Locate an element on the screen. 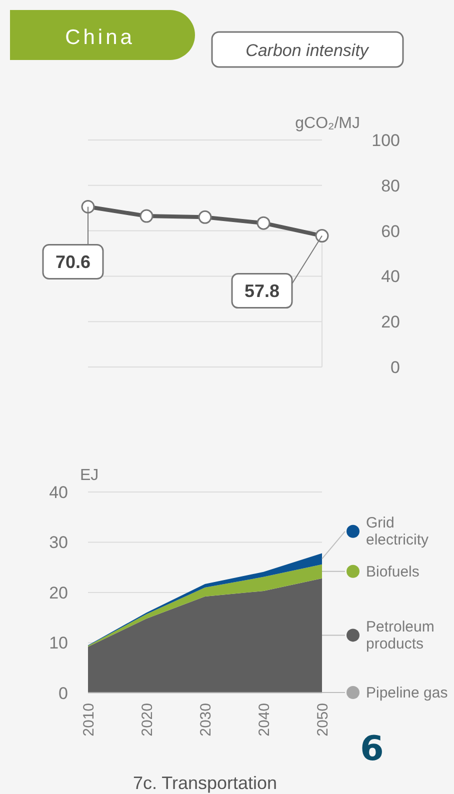 Image resolution: width=454 pixels, height=794 pixels. y-tick-label: 60 is located at coordinates (390, 231).